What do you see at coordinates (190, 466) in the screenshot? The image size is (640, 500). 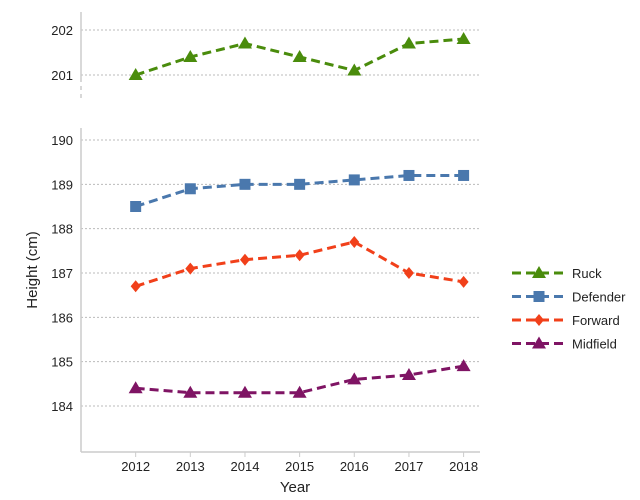 I see `x-tick-label: 2013` at bounding box center [190, 466].